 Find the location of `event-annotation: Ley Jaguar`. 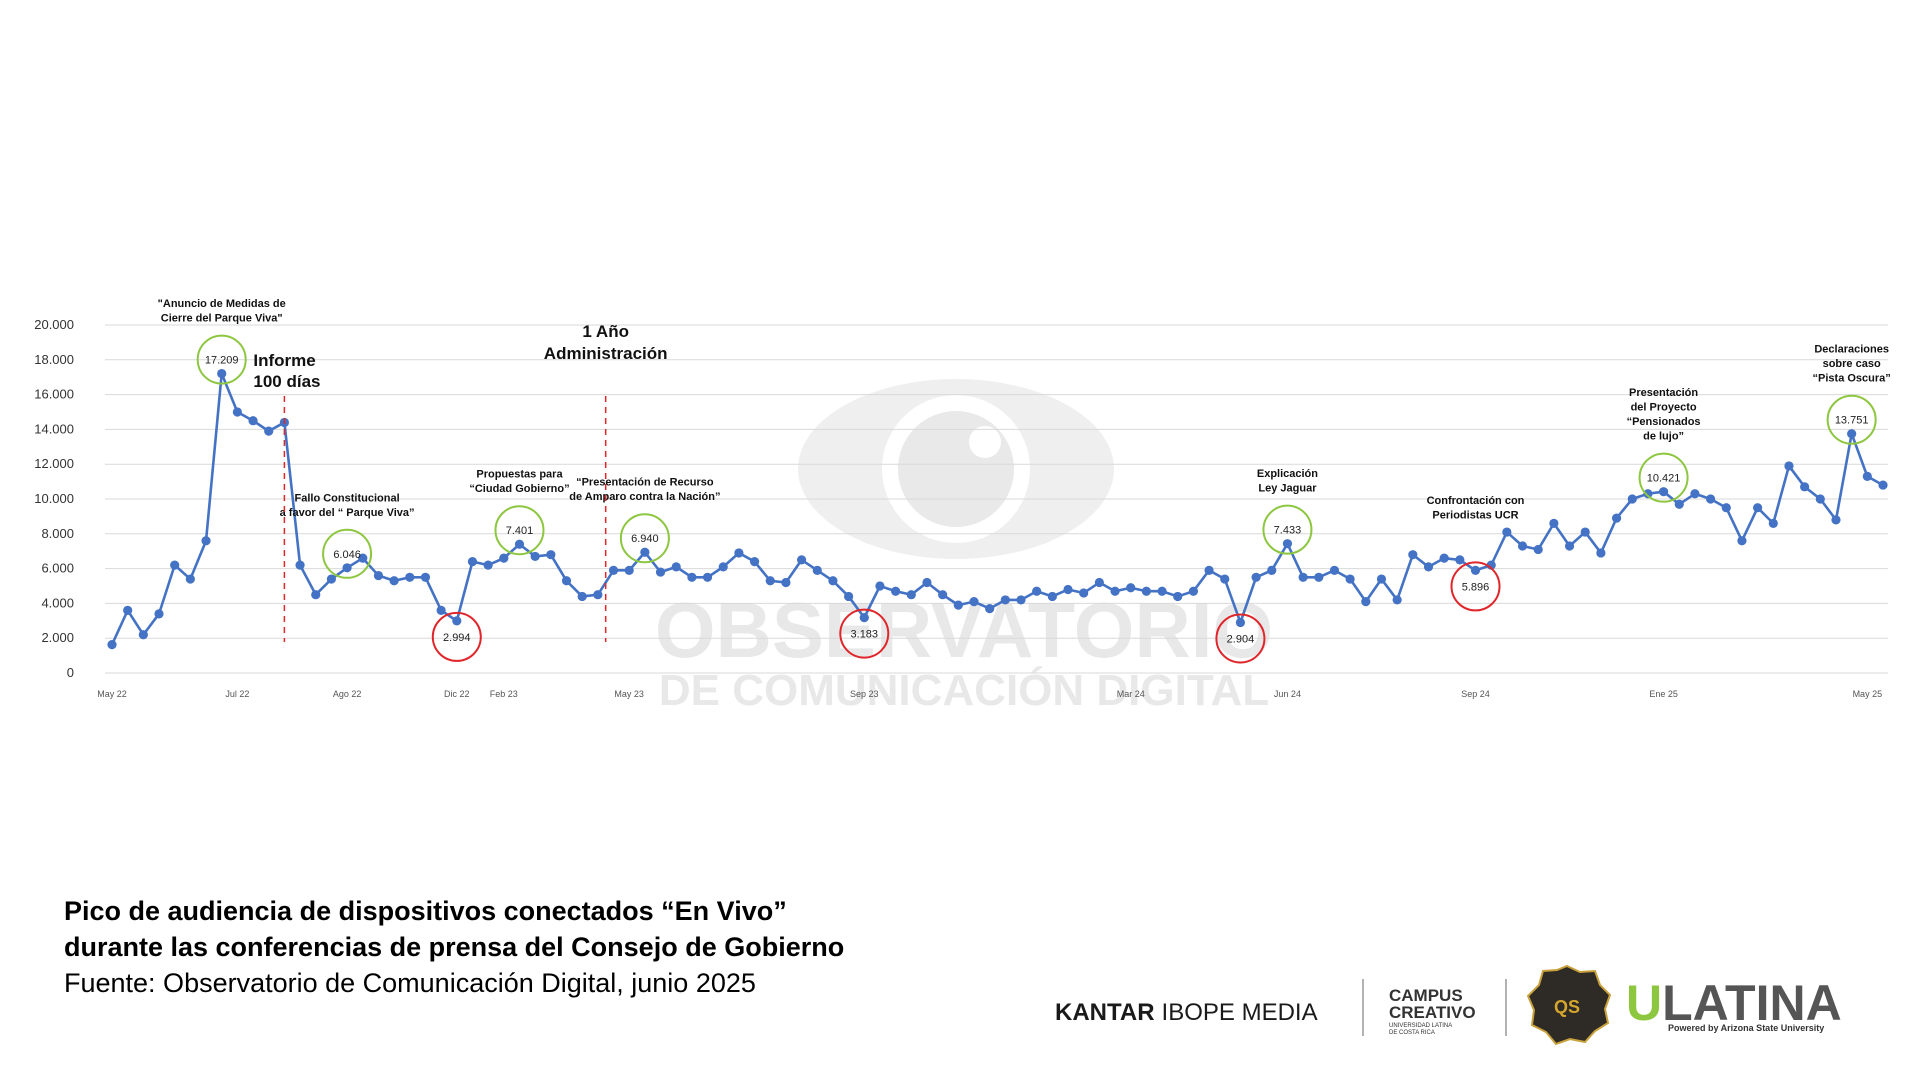

event-annotation: Ley Jaguar is located at coordinates (1287, 489).